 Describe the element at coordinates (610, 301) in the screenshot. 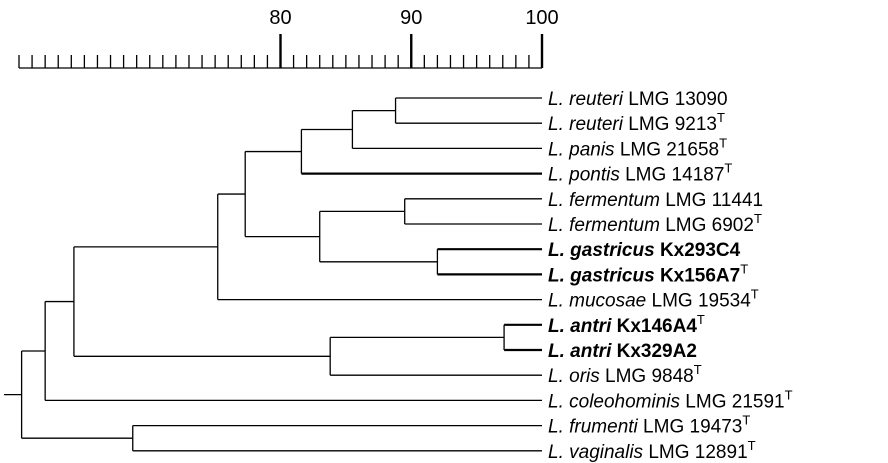

I see `taxon-species: mucosae` at that location.